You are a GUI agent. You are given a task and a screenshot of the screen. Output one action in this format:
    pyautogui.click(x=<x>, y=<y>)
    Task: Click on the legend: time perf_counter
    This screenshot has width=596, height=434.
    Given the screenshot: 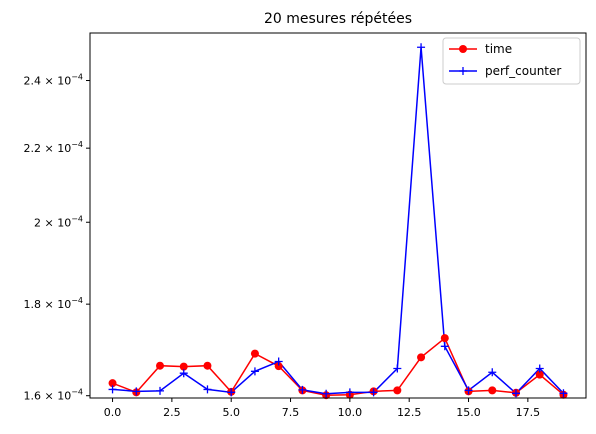 What is the action you would take?
    pyautogui.click(x=511, y=61)
    